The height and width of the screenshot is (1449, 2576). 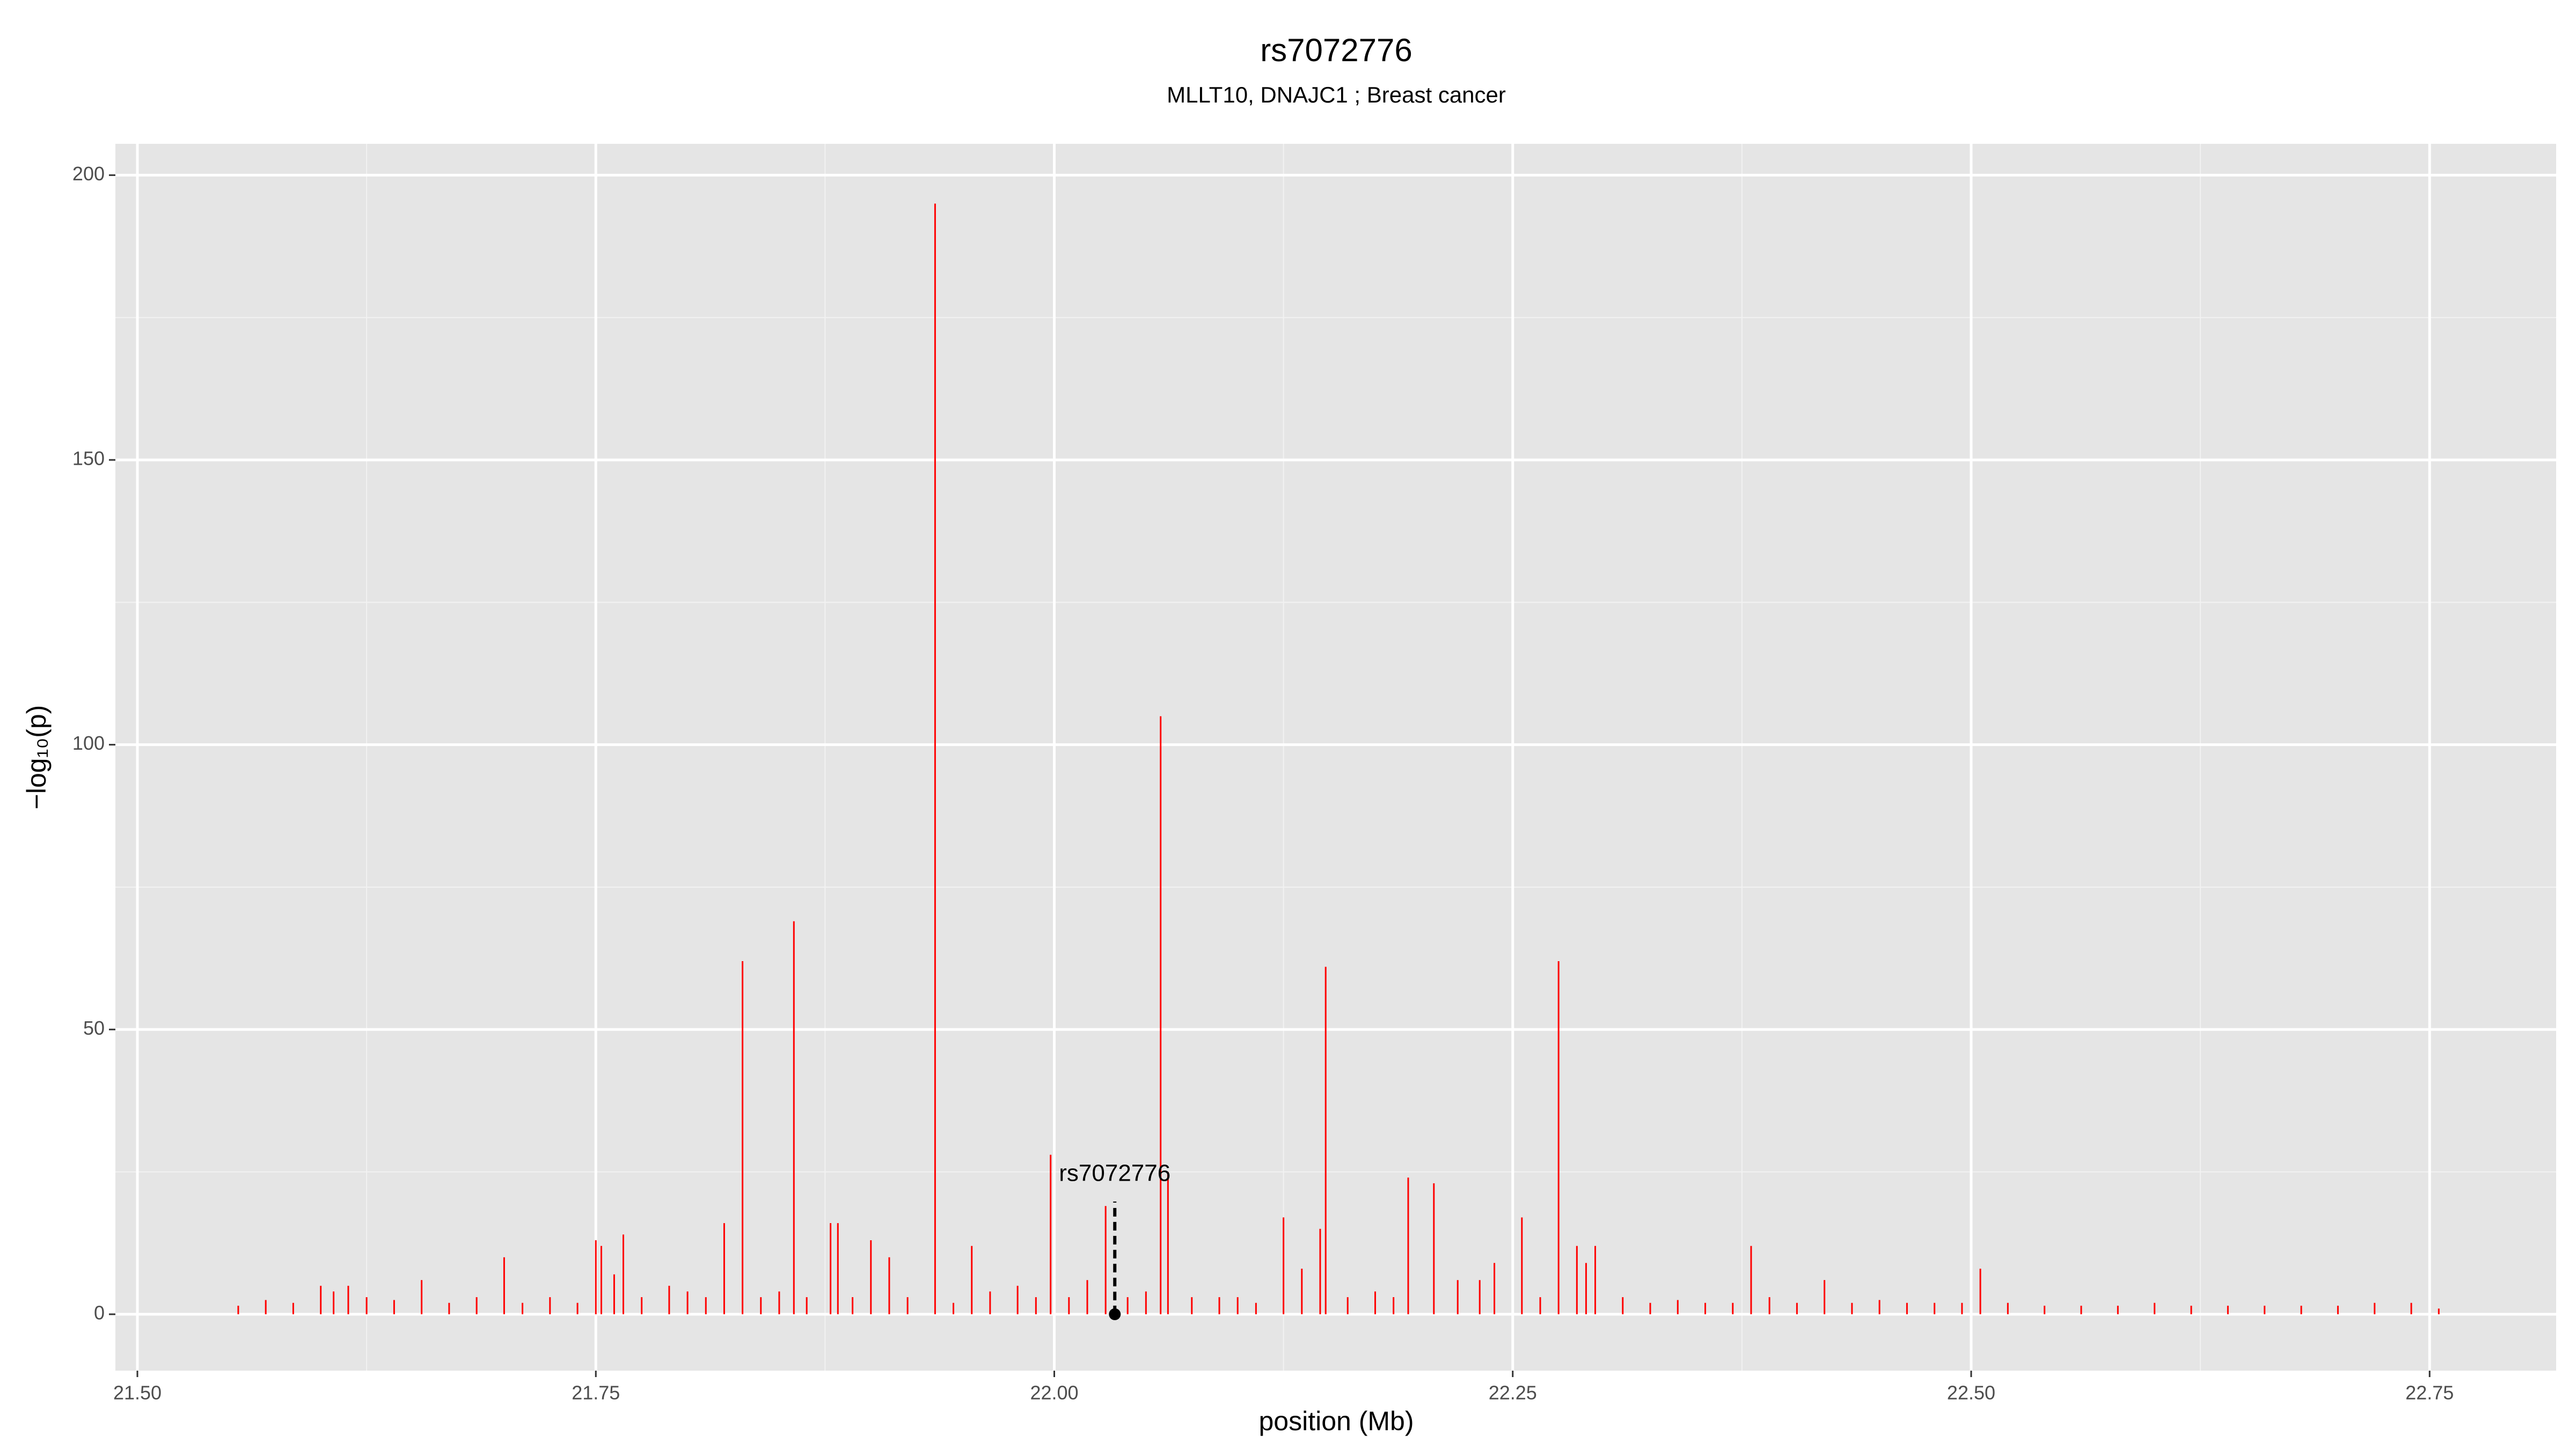 I want to click on y-tick-label: 0, so click(x=99, y=1312).